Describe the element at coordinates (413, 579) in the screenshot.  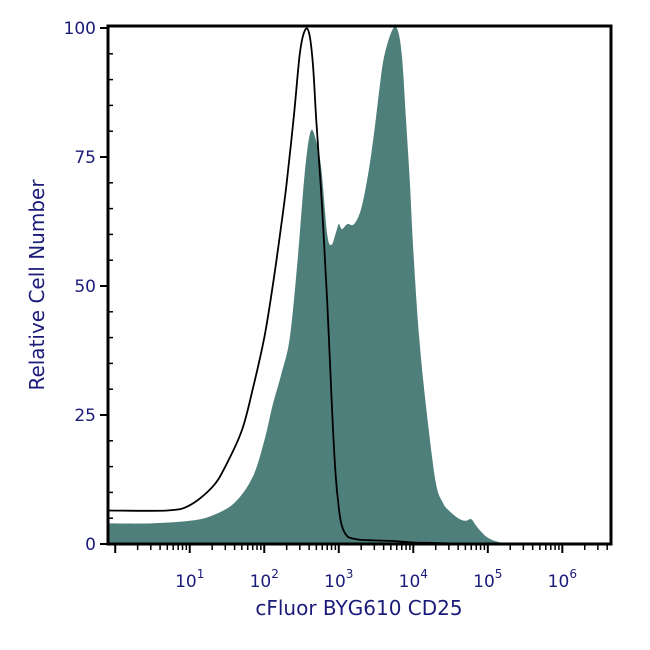
I see `x-tick-label: 10⁴` at that location.